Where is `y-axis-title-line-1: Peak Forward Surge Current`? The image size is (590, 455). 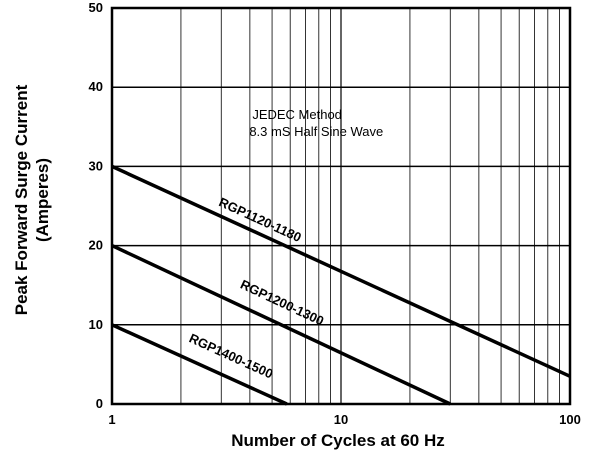 y-axis-title-line-1: Peak Forward Surge Current is located at coordinates (21, 199).